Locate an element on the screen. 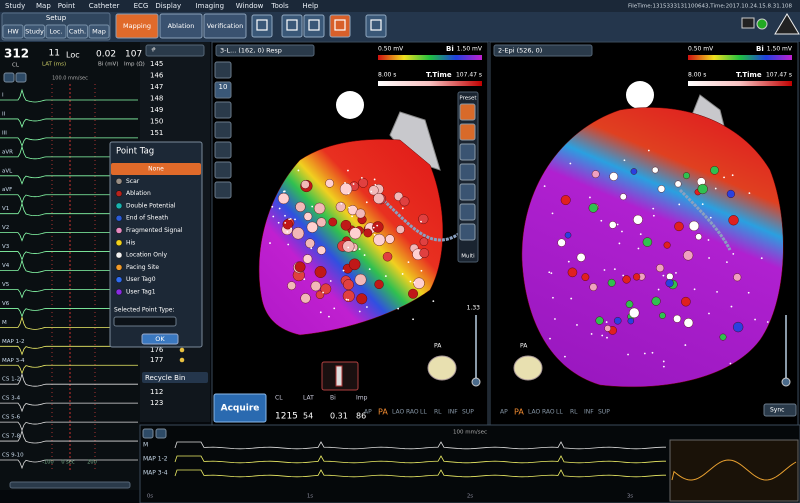 The image size is (800, 503). menu-item: ECG is located at coordinates (141, 6).